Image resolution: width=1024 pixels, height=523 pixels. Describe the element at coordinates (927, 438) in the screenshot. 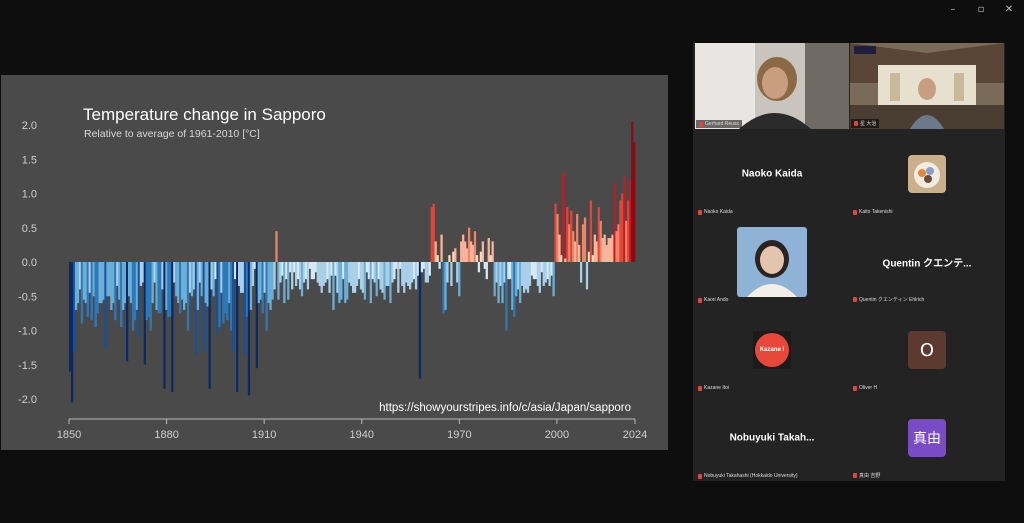

I see `participant-tile: 真由 真由 吉野` at that location.